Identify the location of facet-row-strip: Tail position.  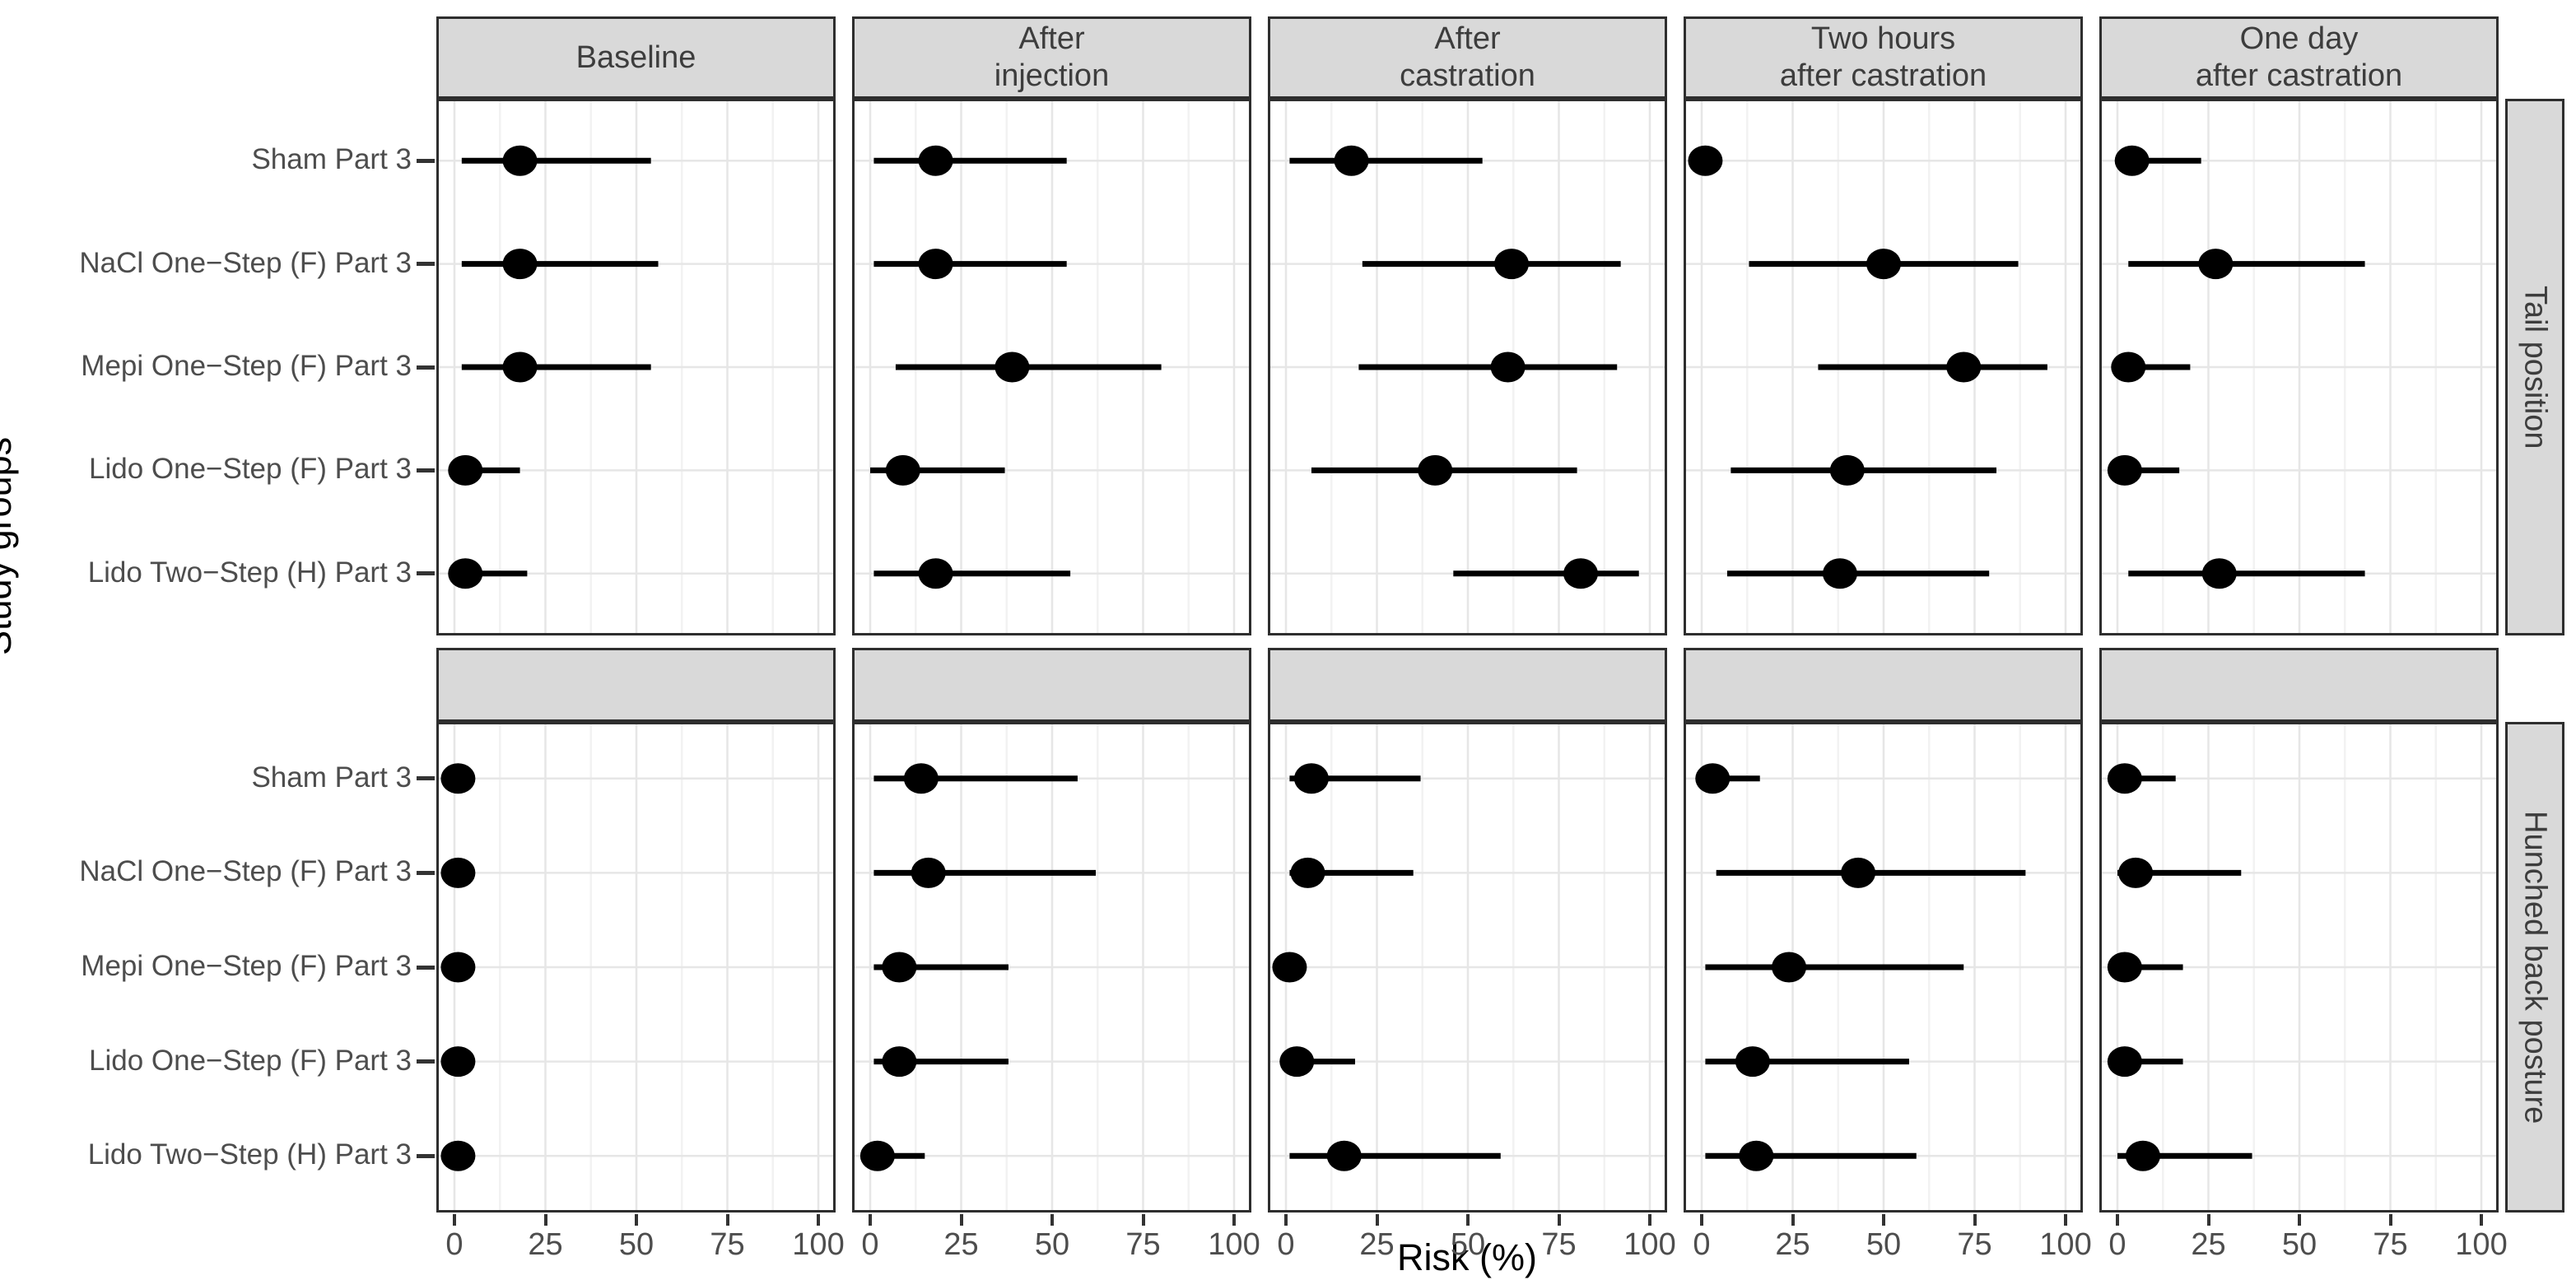
(2534, 367).